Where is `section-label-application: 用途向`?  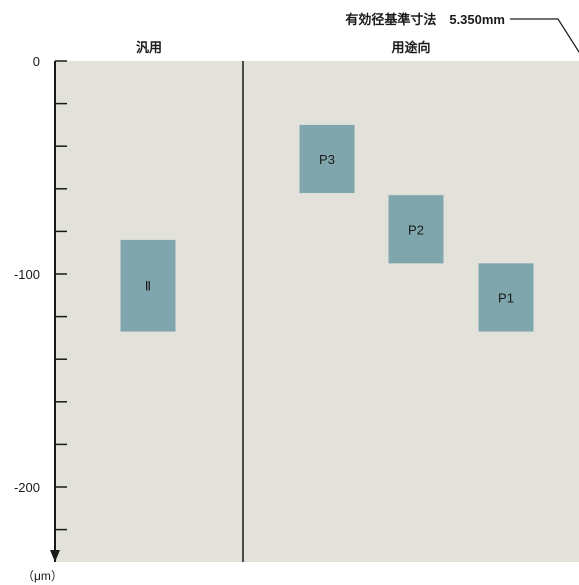
section-label-application: 用途向 is located at coordinates (410, 47).